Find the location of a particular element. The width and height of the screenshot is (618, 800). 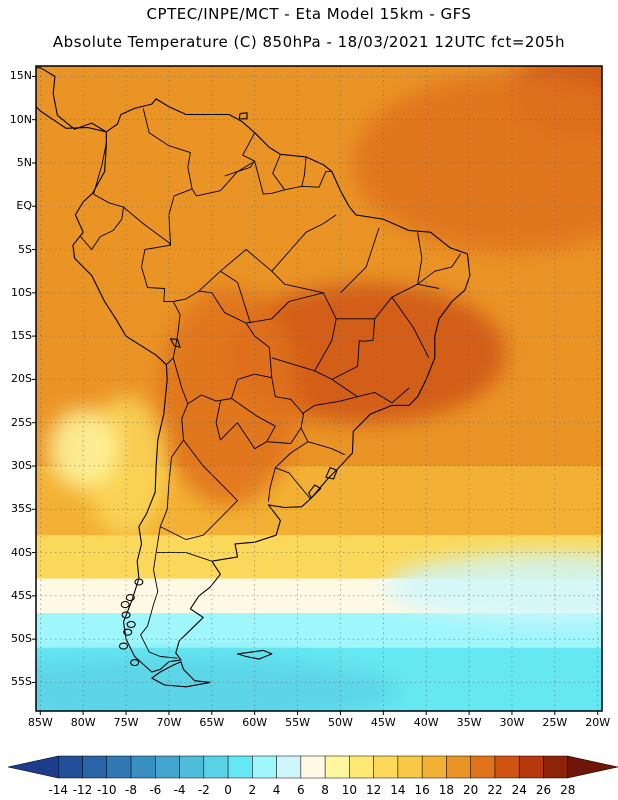

colorbar-label: 18 is located at coordinates (446, 790).